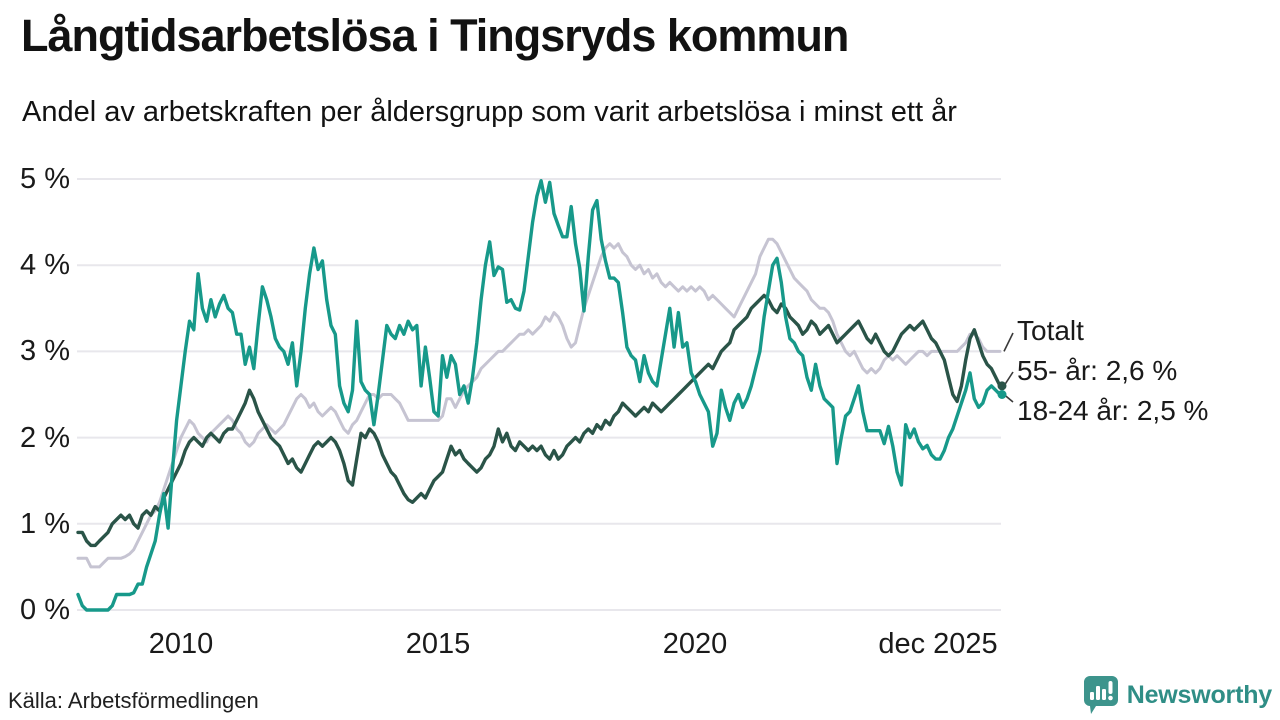 This screenshot has width=1280, height=720. Describe the element at coordinates (45, 610) in the screenshot. I see `y-tick-label: 0 %` at that location.